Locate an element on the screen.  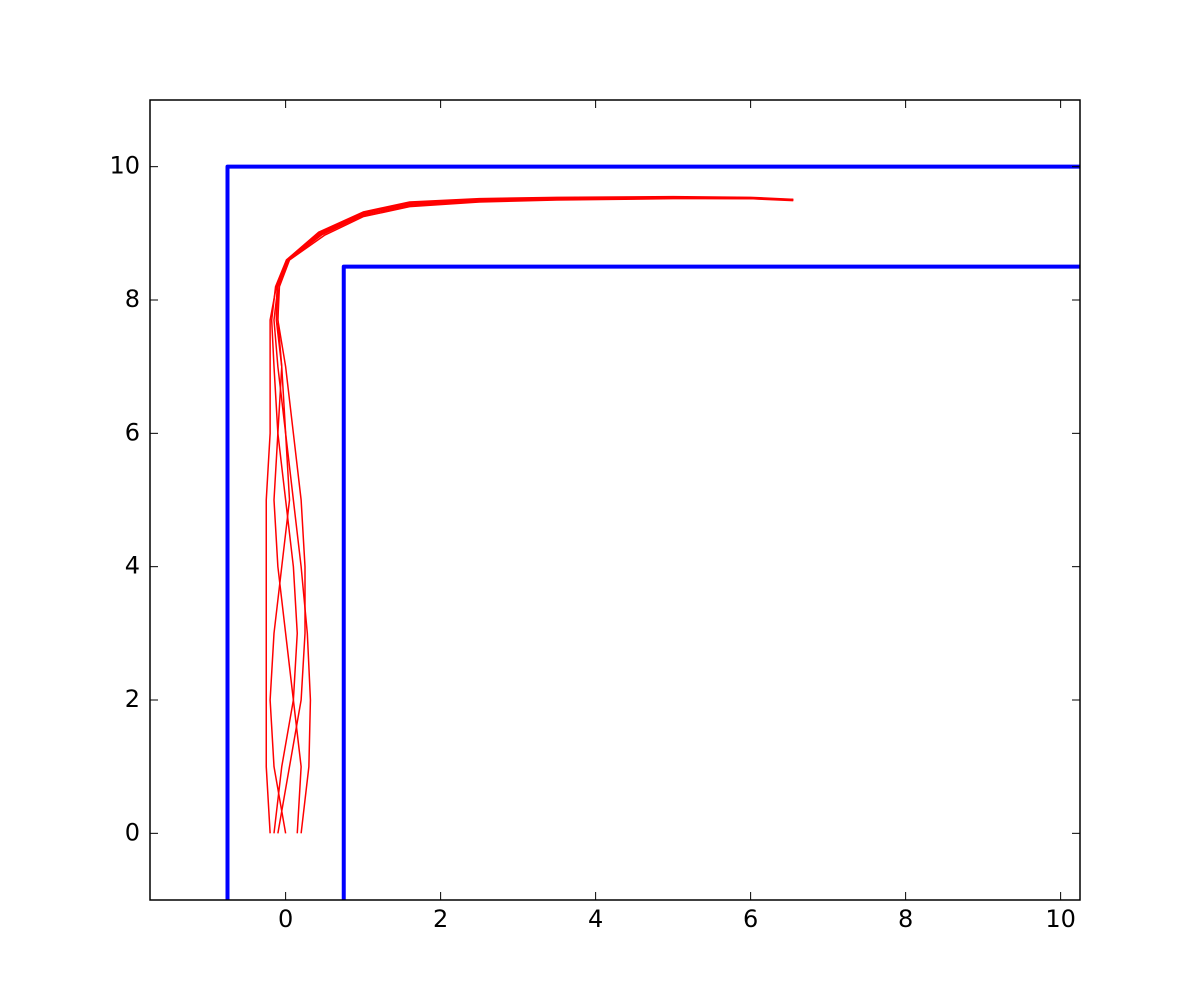
x-tick-label: 8 is located at coordinates (905, 919).